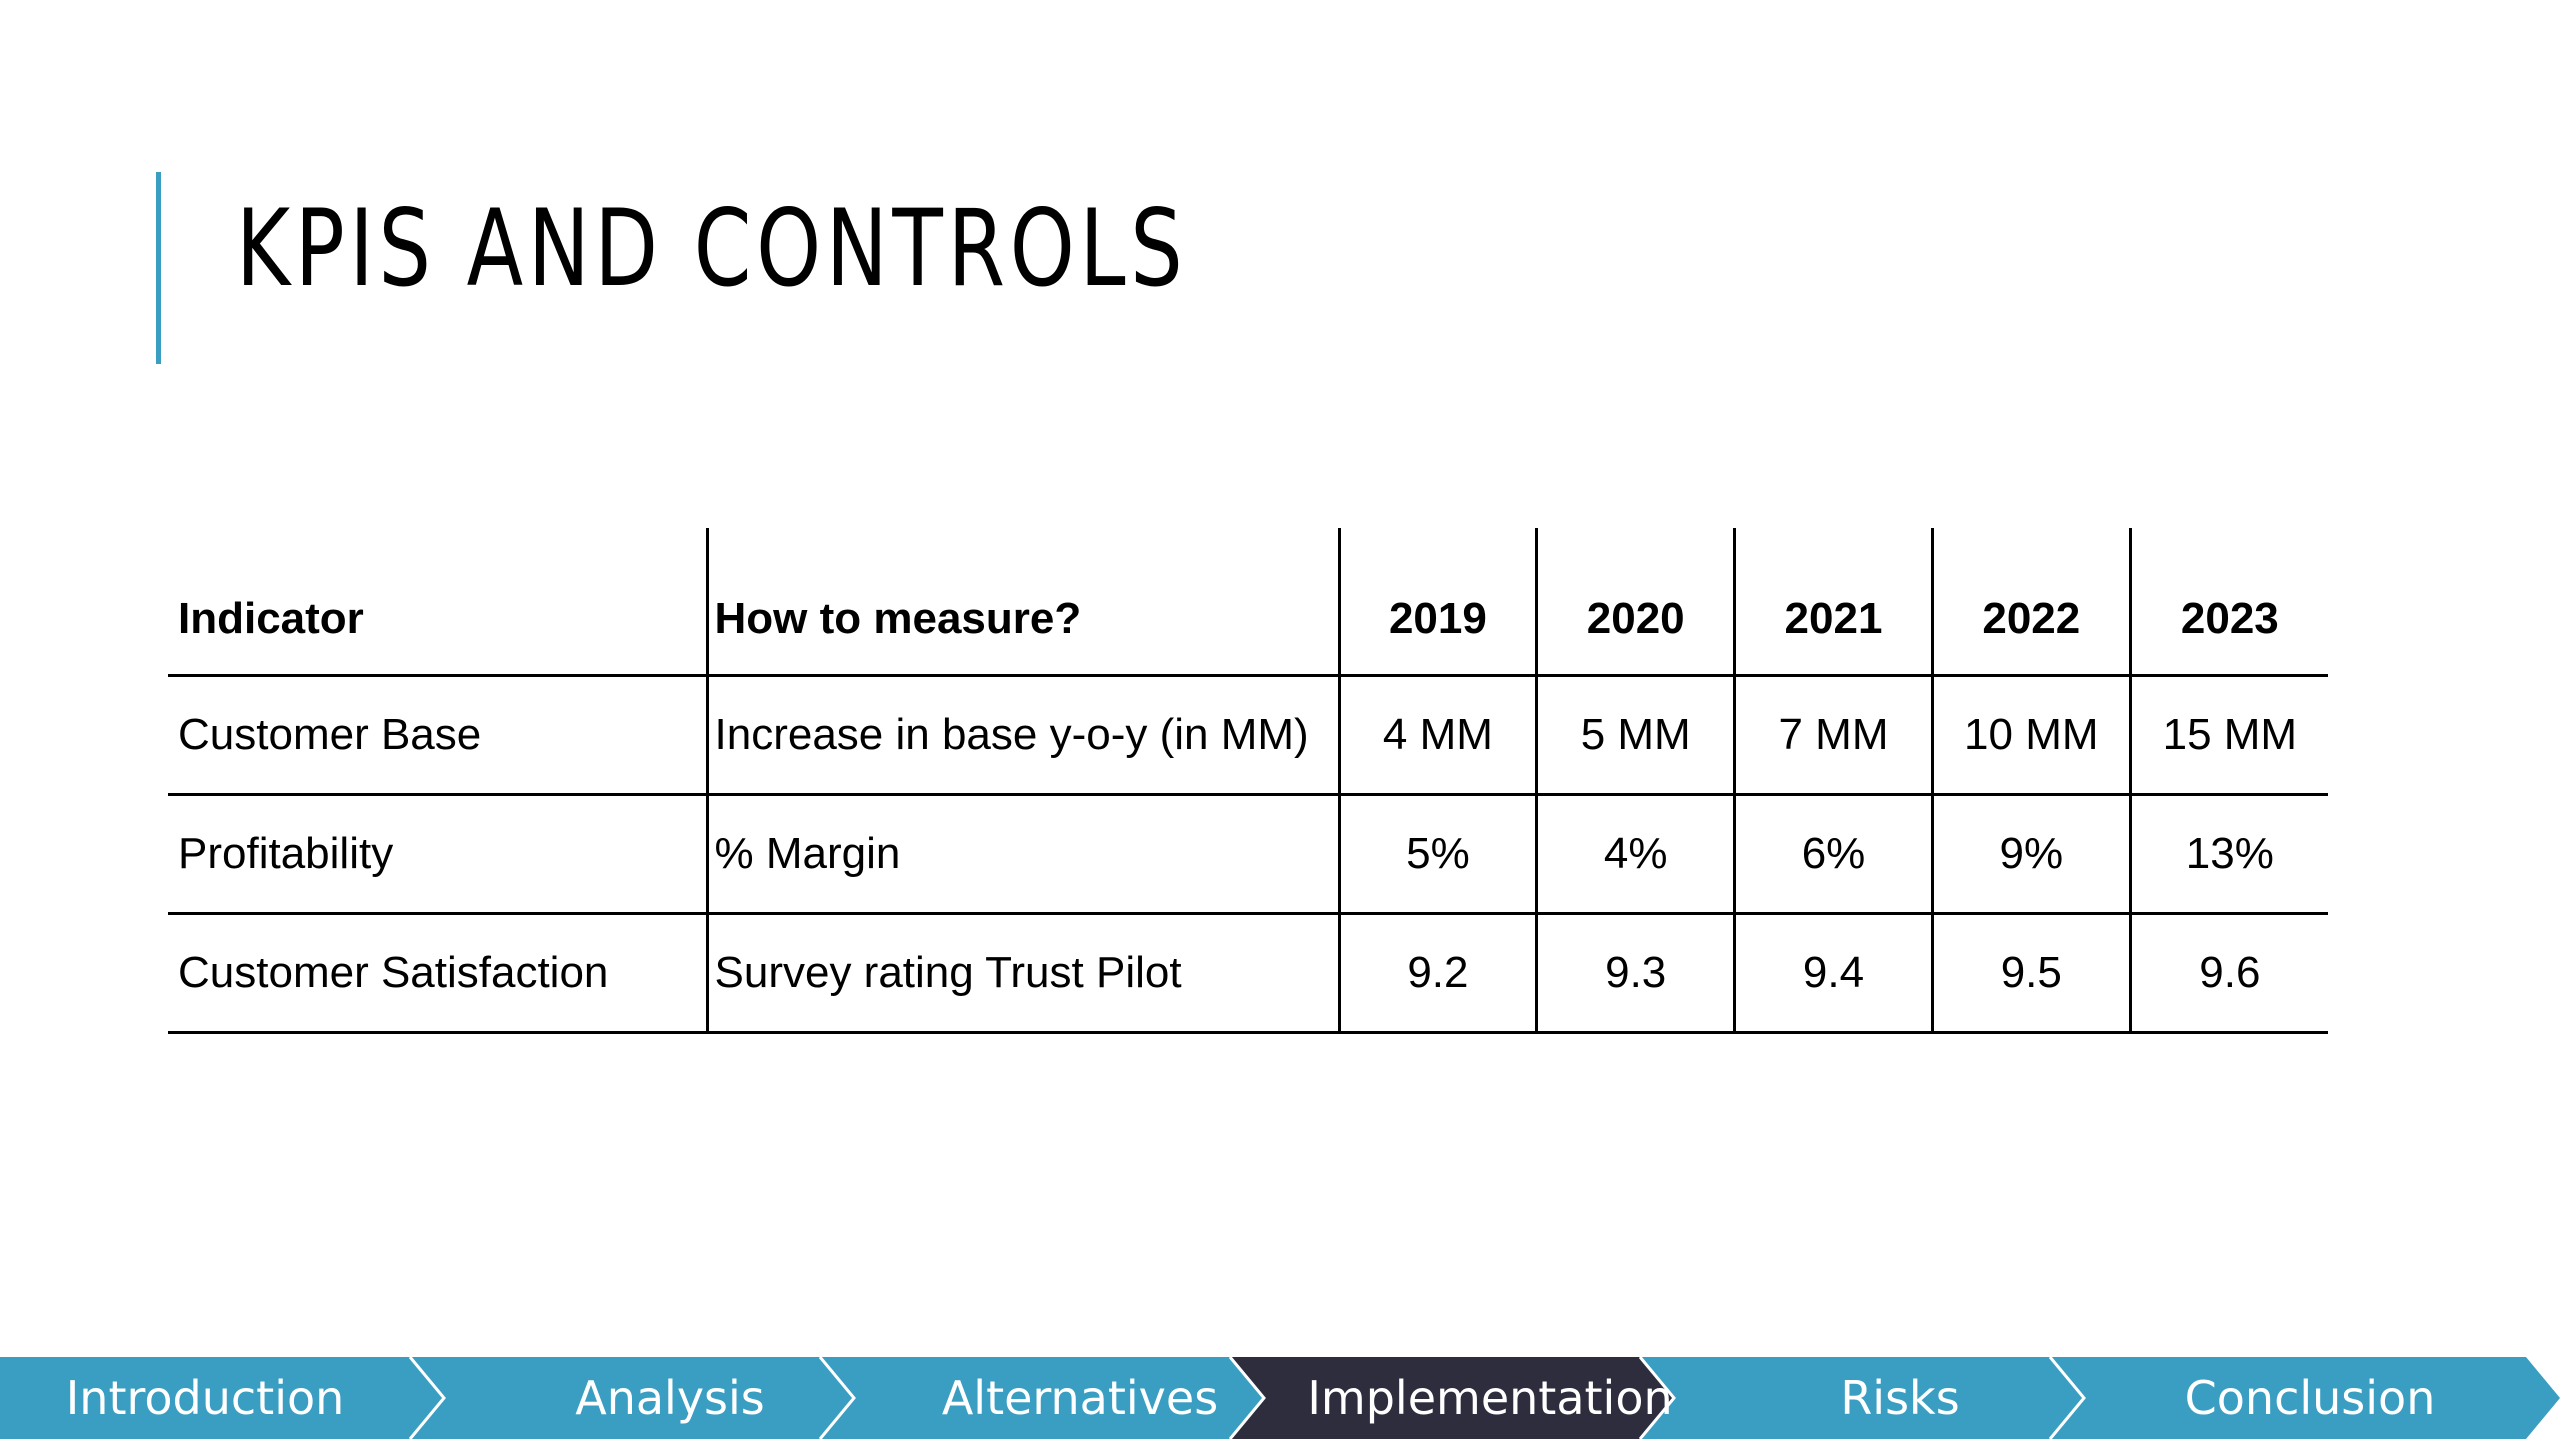 This screenshot has width=2560, height=1440. Describe the element at coordinates (1833, 735) in the screenshot. I see `cell-value: 7 MM` at that location.